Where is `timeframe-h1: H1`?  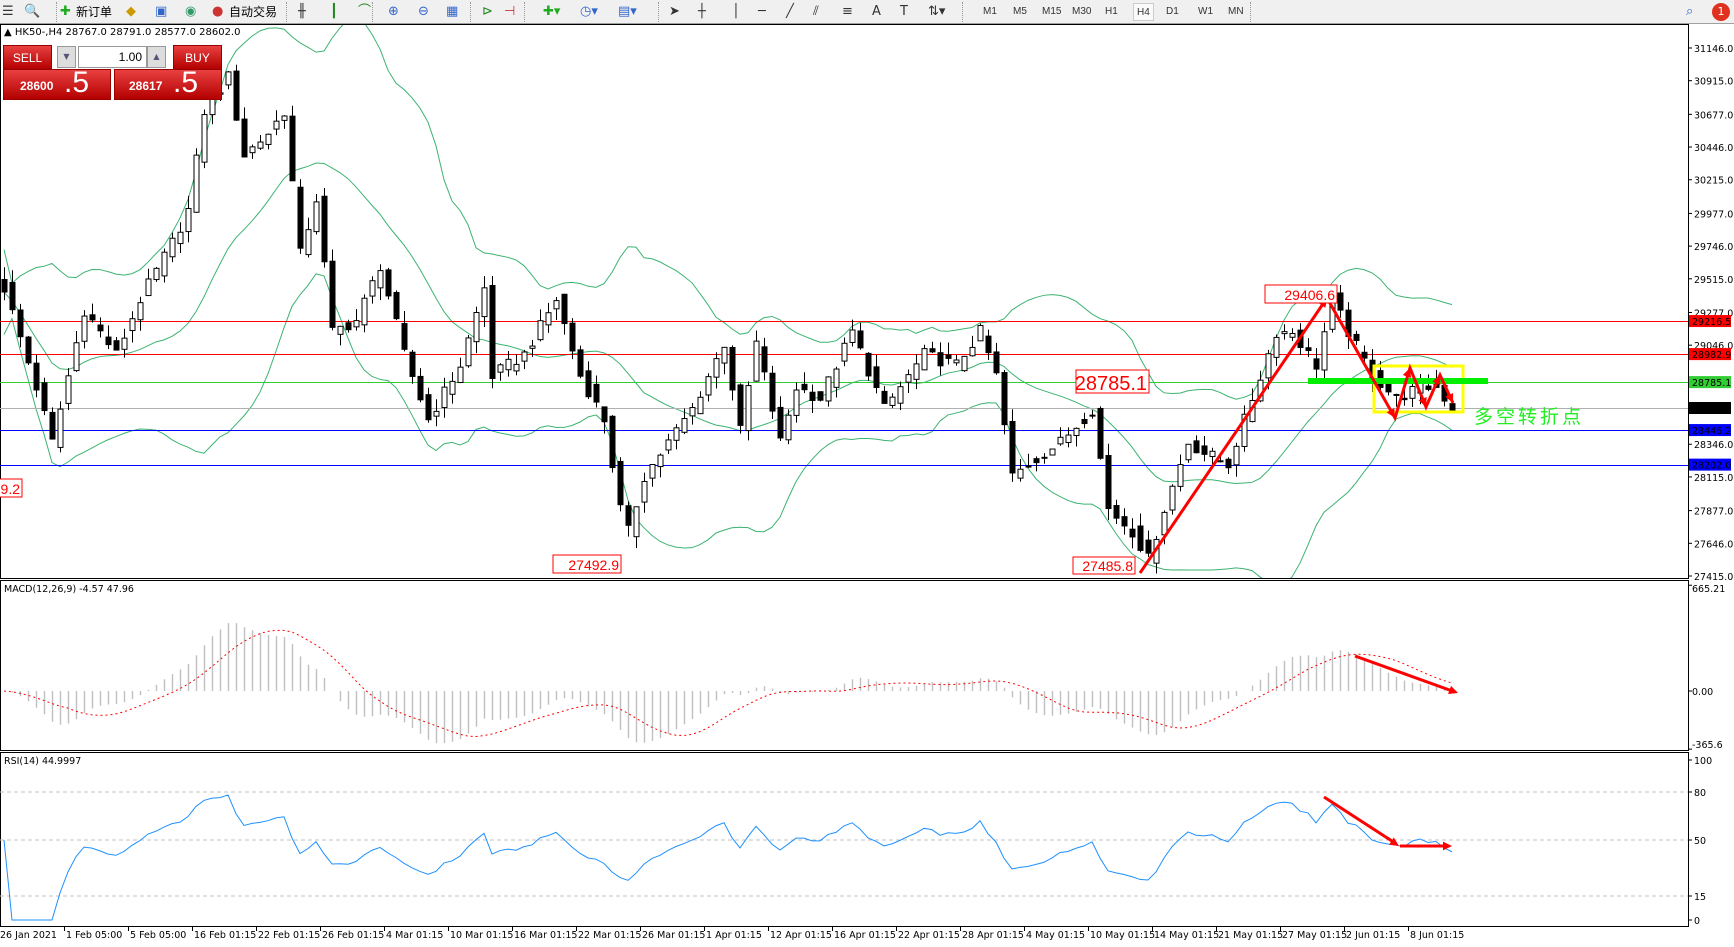
timeframe-h1: H1 is located at coordinates (1111, 11).